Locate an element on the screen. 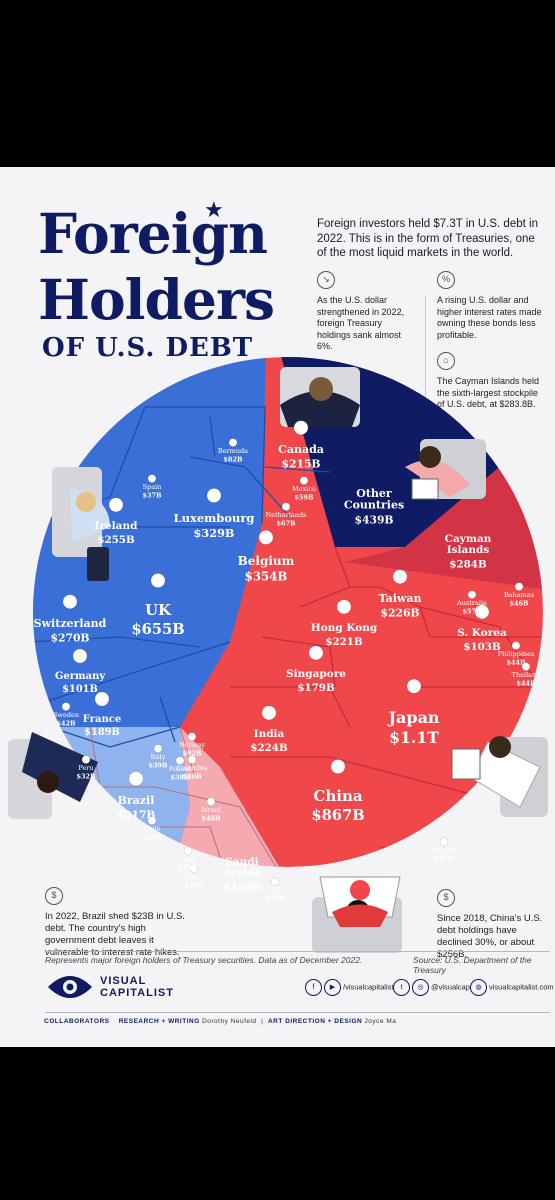 This screenshot has width=555, height=1200. brand-name: VISUAL CAPITALIST is located at coordinates (137, 987).